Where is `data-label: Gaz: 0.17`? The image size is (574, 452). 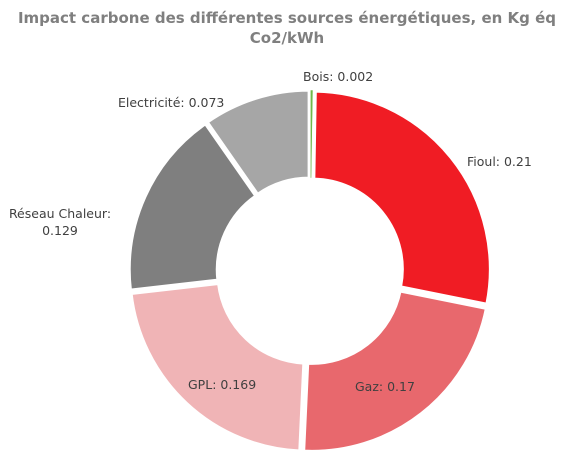
data-label: Gaz: 0.17 is located at coordinates (385, 386).